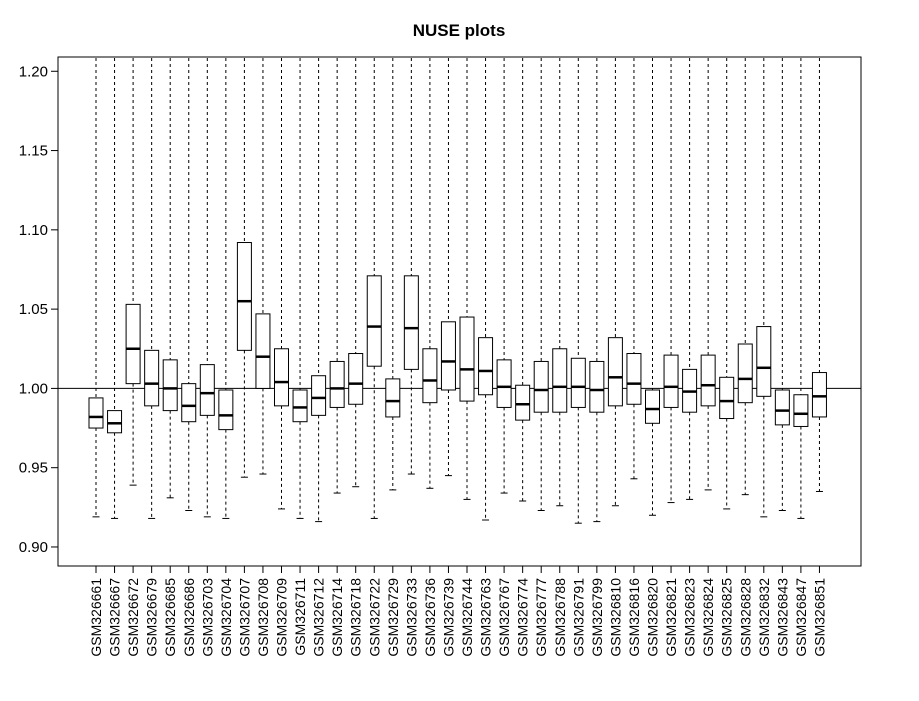 This screenshot has width=919, height=701. What do you see at coordinates (541, 617) in the screenshot?
I see `x-tick-label: GSM326777` at bounding box center [541, 617].